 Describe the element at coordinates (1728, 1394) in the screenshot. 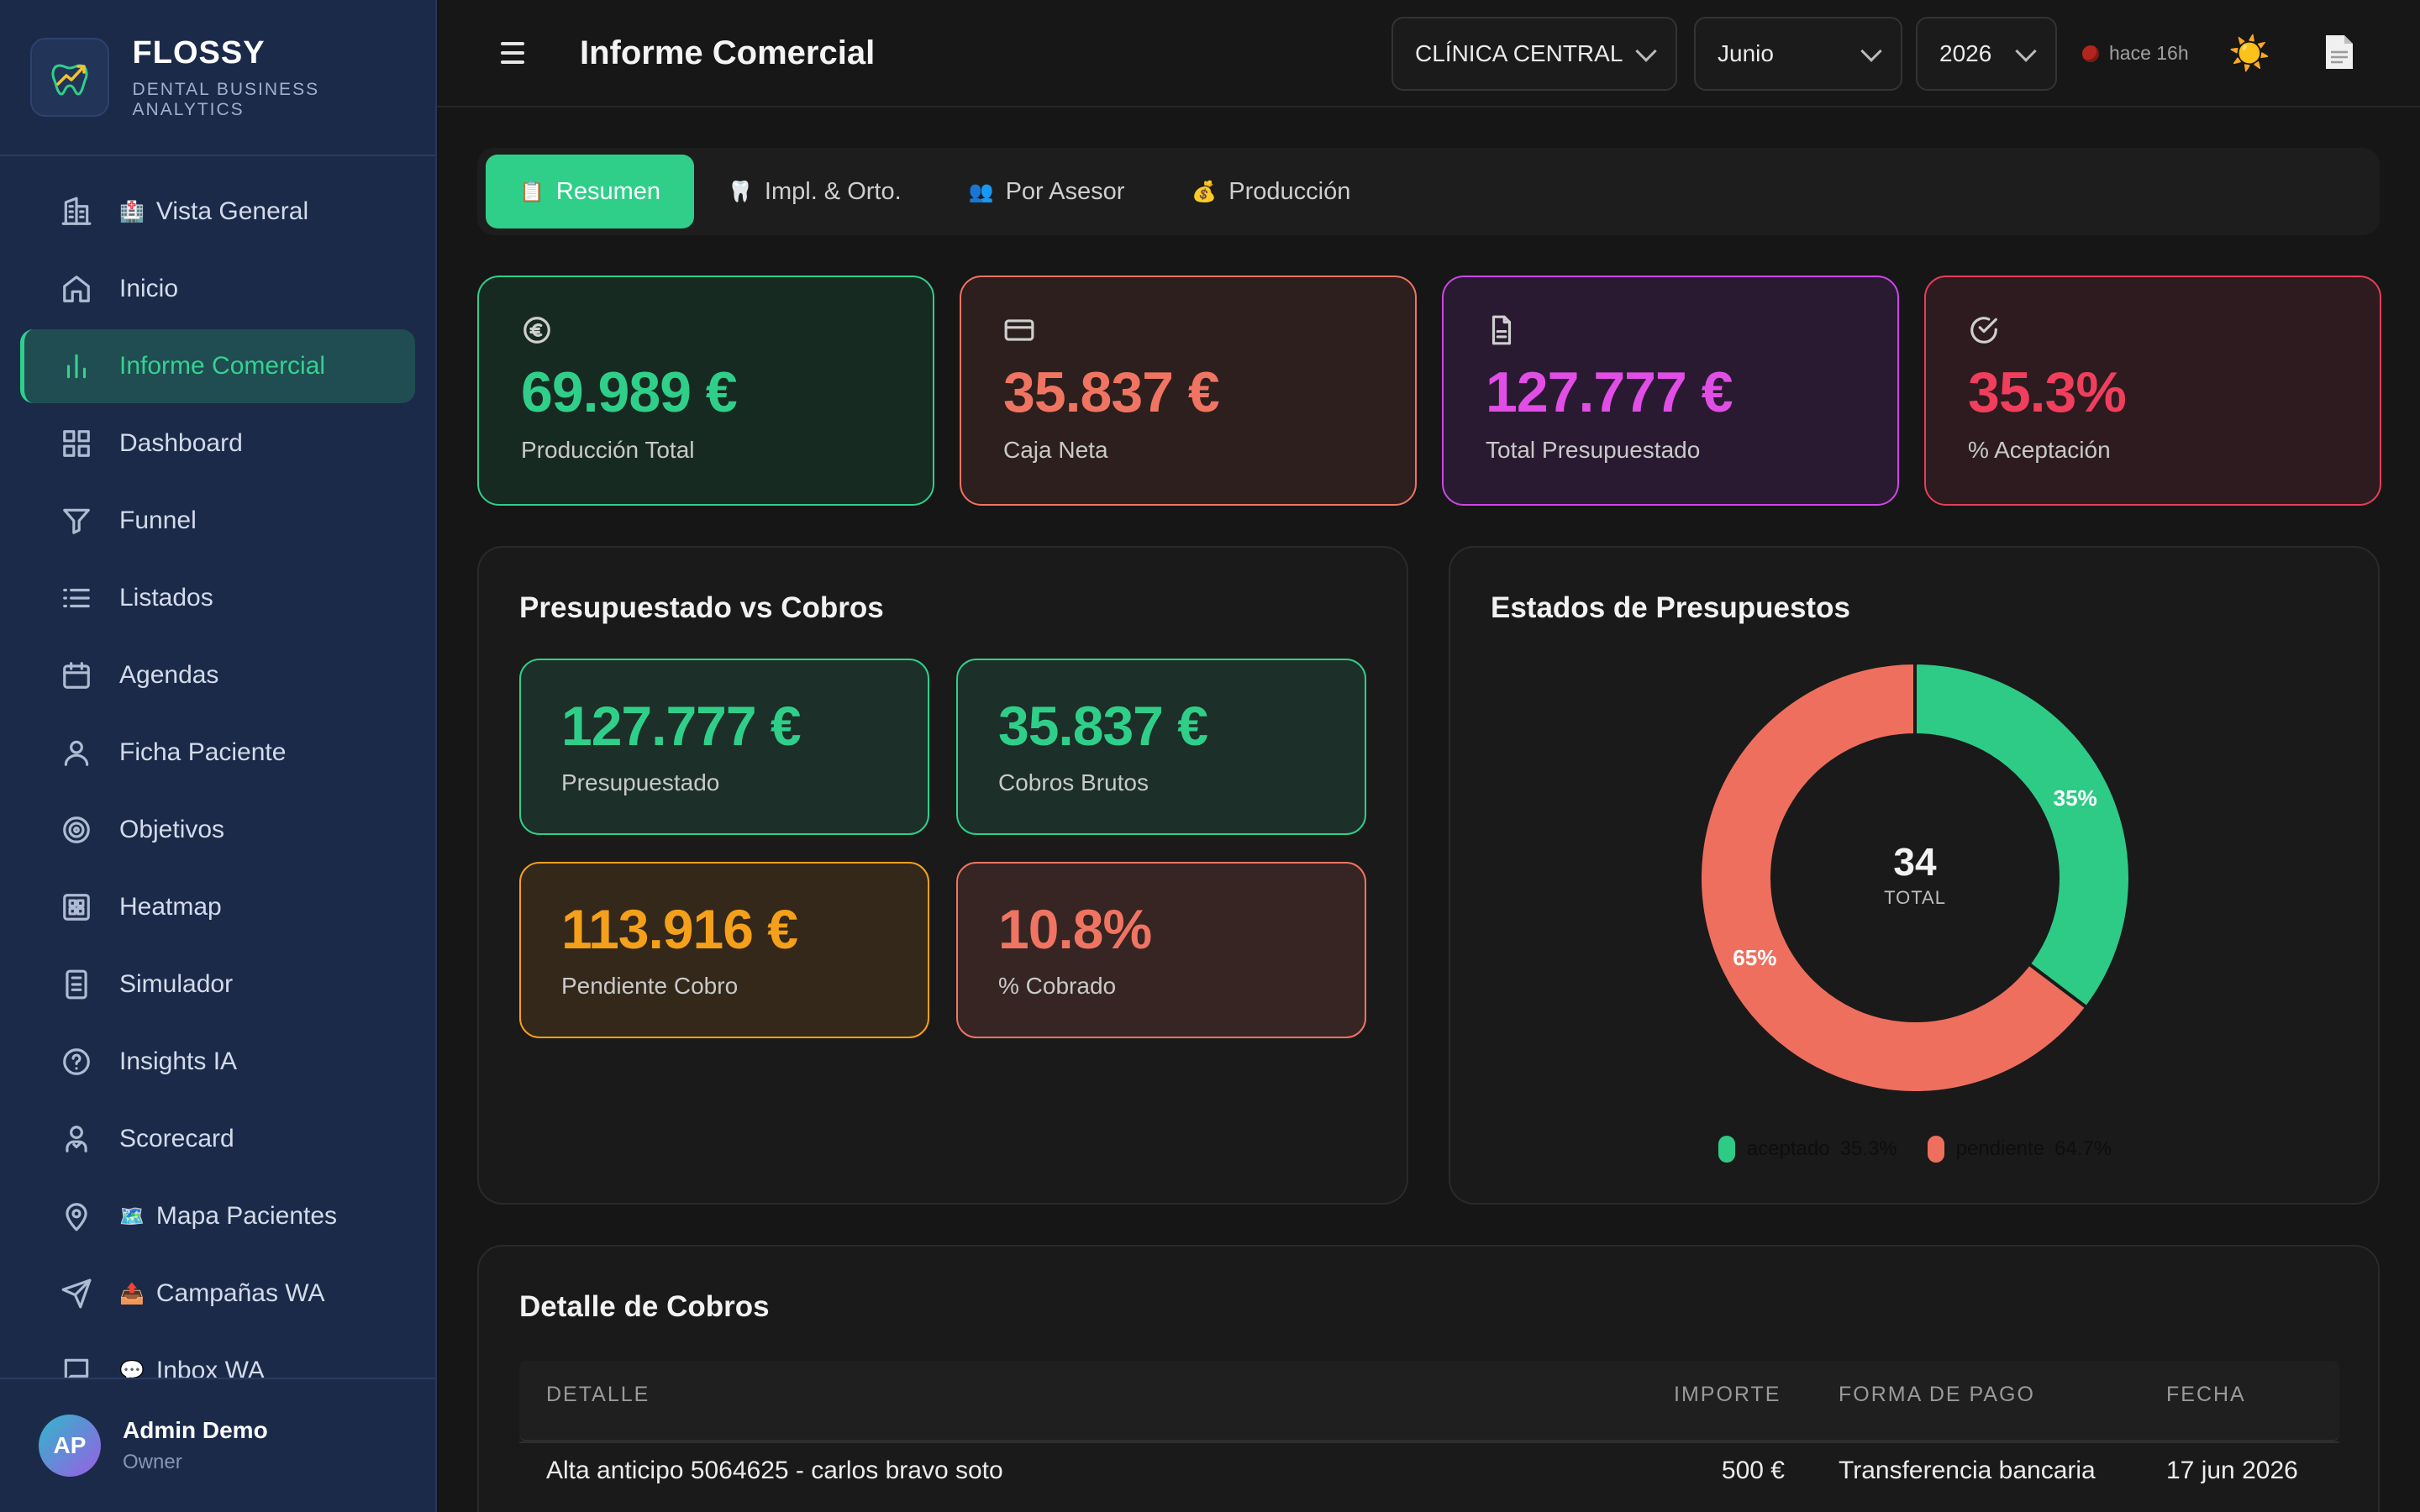

I see `column-header-importe: IMPORTE` at that location.